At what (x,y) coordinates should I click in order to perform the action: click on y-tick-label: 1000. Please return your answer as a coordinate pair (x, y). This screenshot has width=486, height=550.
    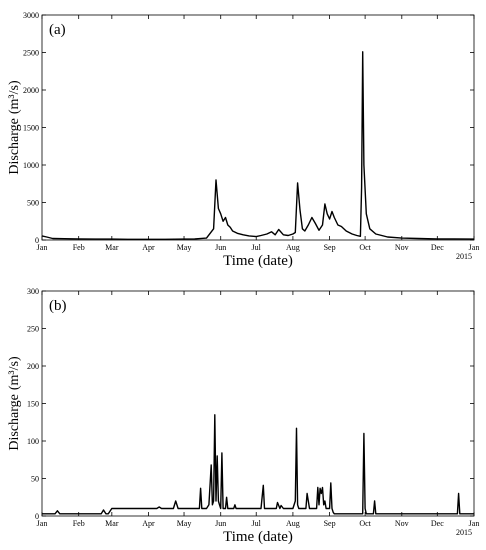
    Looking at the image, I should click on (31, 165).